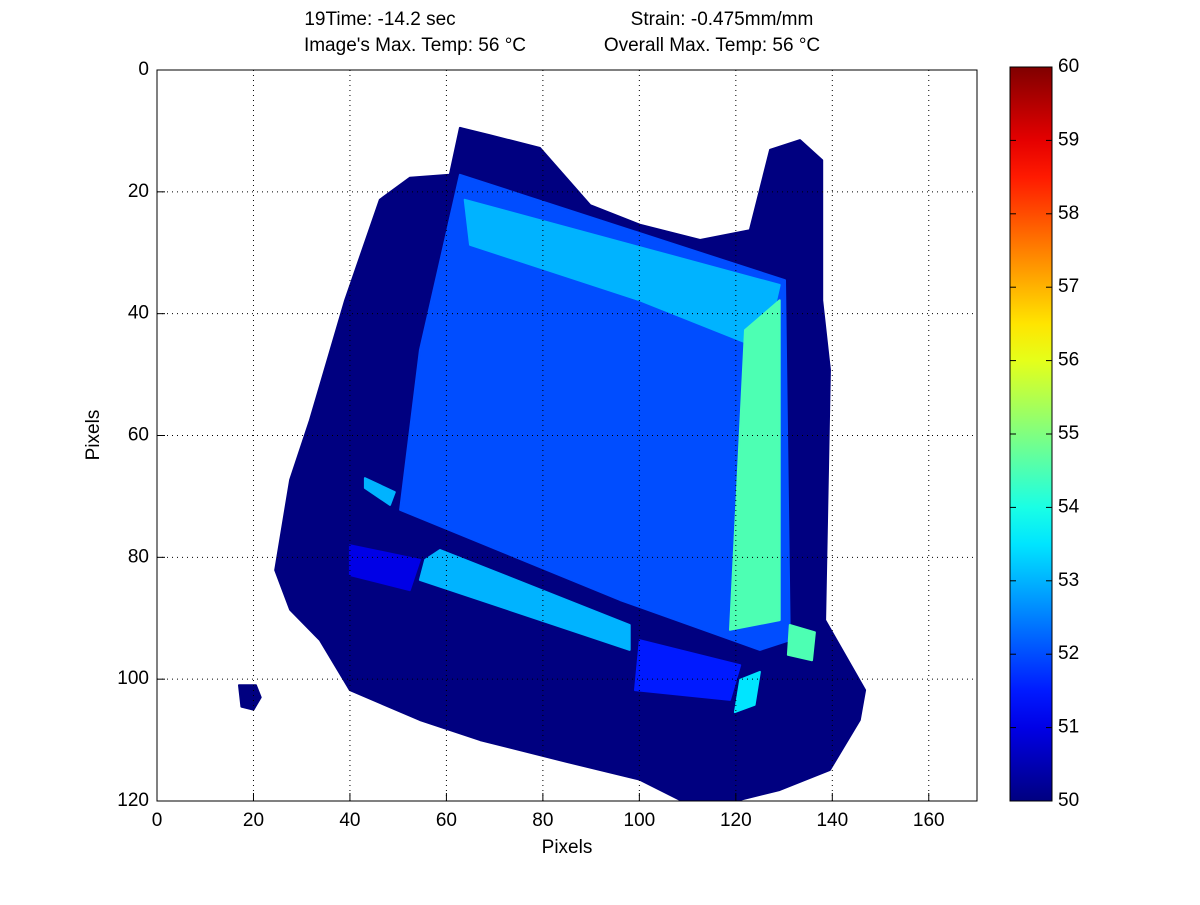 Image resolution: width=1200 pixels, height=905 pixels. What do you see at coordinates (640, 820) in the screenshot?
I see `x-tick-label: 100` at bounding box center [640, 820].